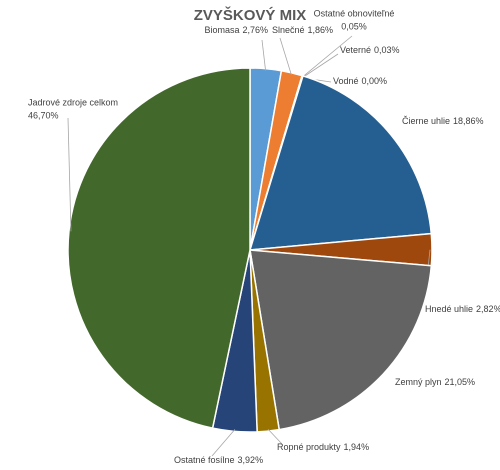 This screenshot has height=470, width=500. I want to click on slice-label-group: Hnedé uhlie 2,82%, so click(462, 309).